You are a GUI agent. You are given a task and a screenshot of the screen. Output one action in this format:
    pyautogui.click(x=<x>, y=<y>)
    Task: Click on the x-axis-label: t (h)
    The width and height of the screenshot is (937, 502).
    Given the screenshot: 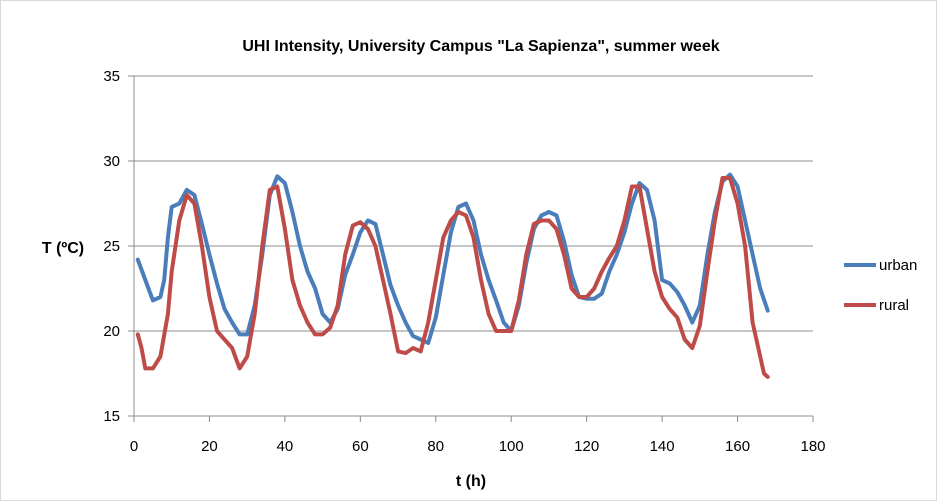 What is the action you would take?
    pyautogui.click(x=471, y=481)
    